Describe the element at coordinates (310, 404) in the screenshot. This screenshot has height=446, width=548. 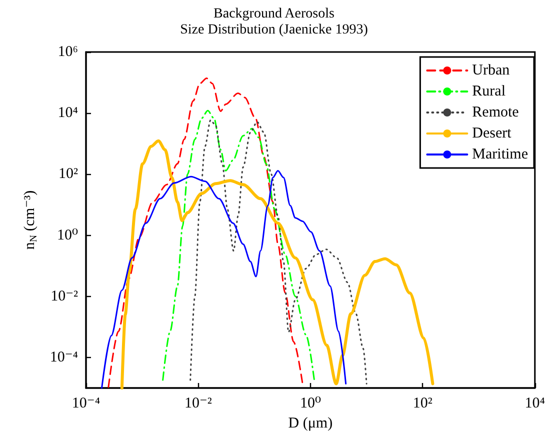
I see `x-tick-label: 10⁰` at that location.